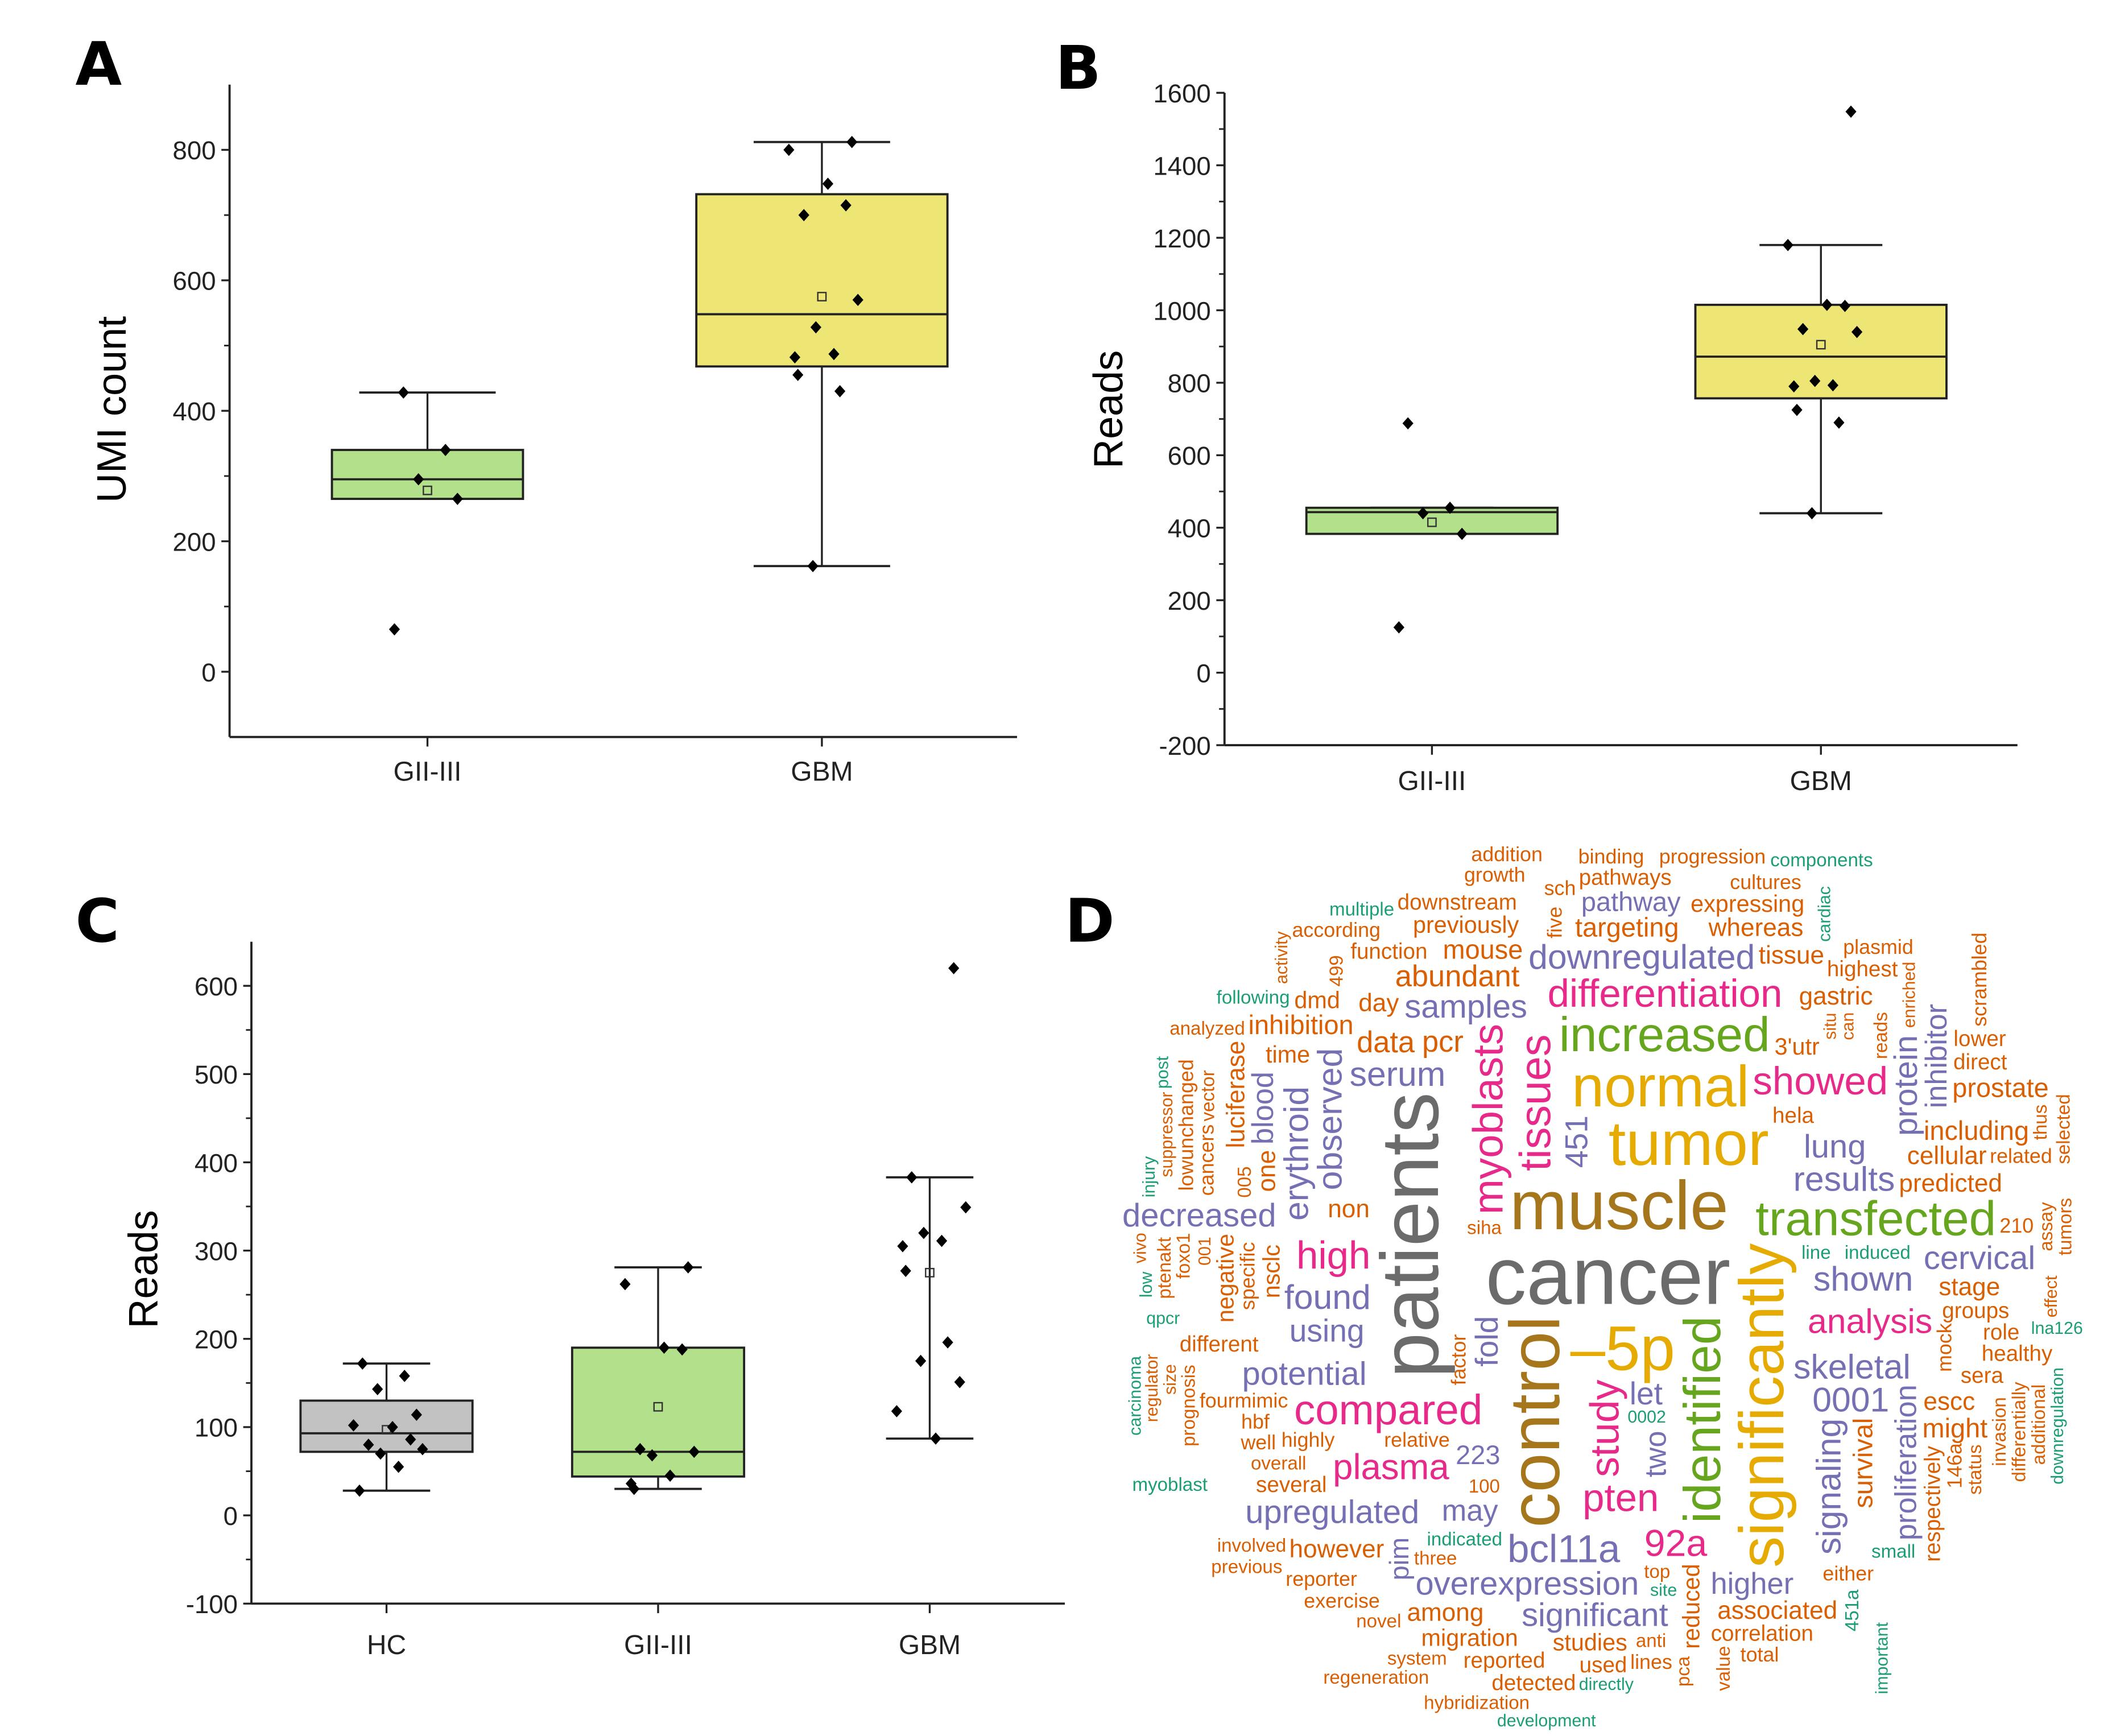 This screenshot has width=2116, height=1736. I want to click on word-cloud-term: following, so click(1253, 998).